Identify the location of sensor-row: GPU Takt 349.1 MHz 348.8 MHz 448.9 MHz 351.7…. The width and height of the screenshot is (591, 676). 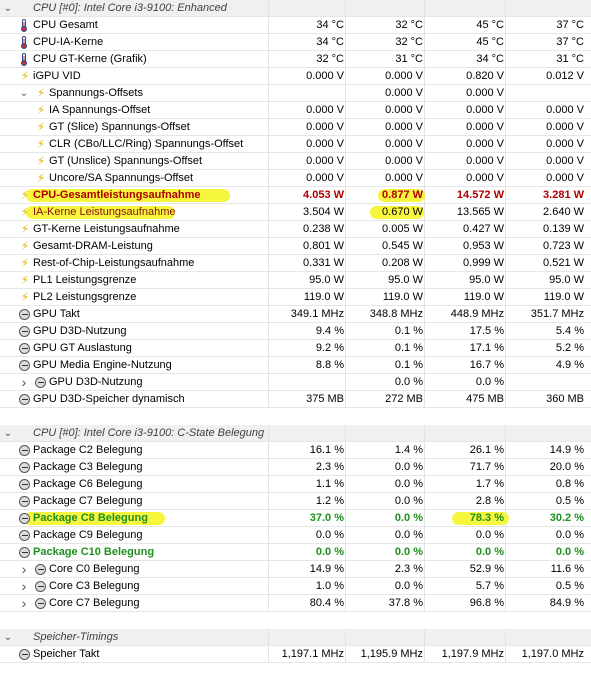
(295, 314).